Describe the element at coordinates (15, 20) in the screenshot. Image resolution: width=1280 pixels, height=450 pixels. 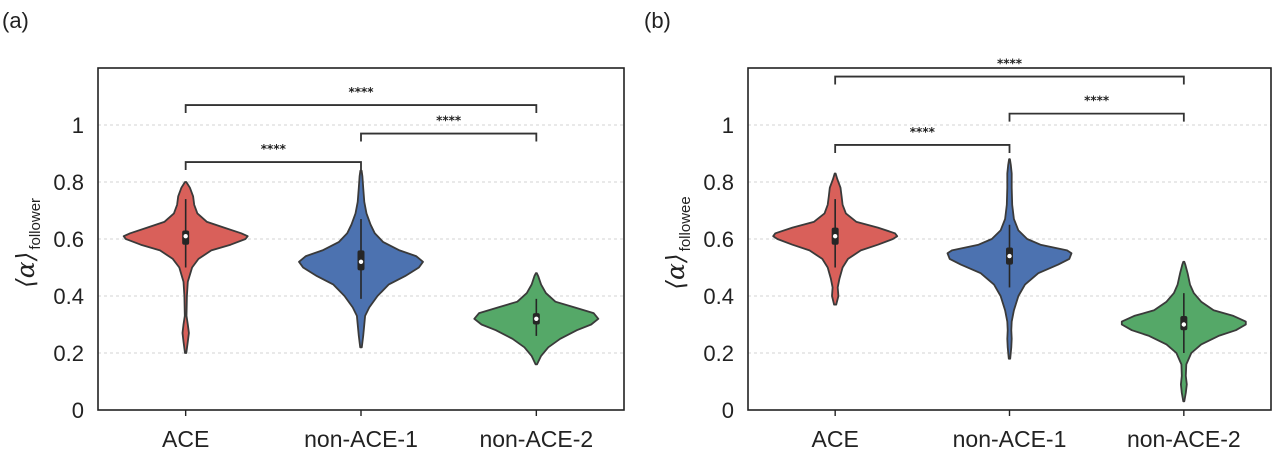
I see `panel-label-a: (a)` at that location.